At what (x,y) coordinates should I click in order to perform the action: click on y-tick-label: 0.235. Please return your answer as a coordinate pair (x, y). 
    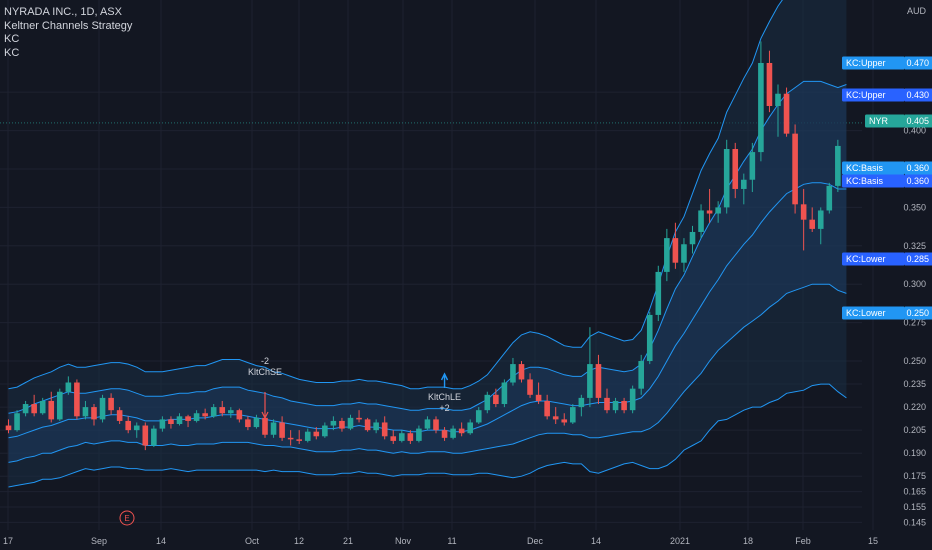
    Looking at the image, I should click on (914, 384).